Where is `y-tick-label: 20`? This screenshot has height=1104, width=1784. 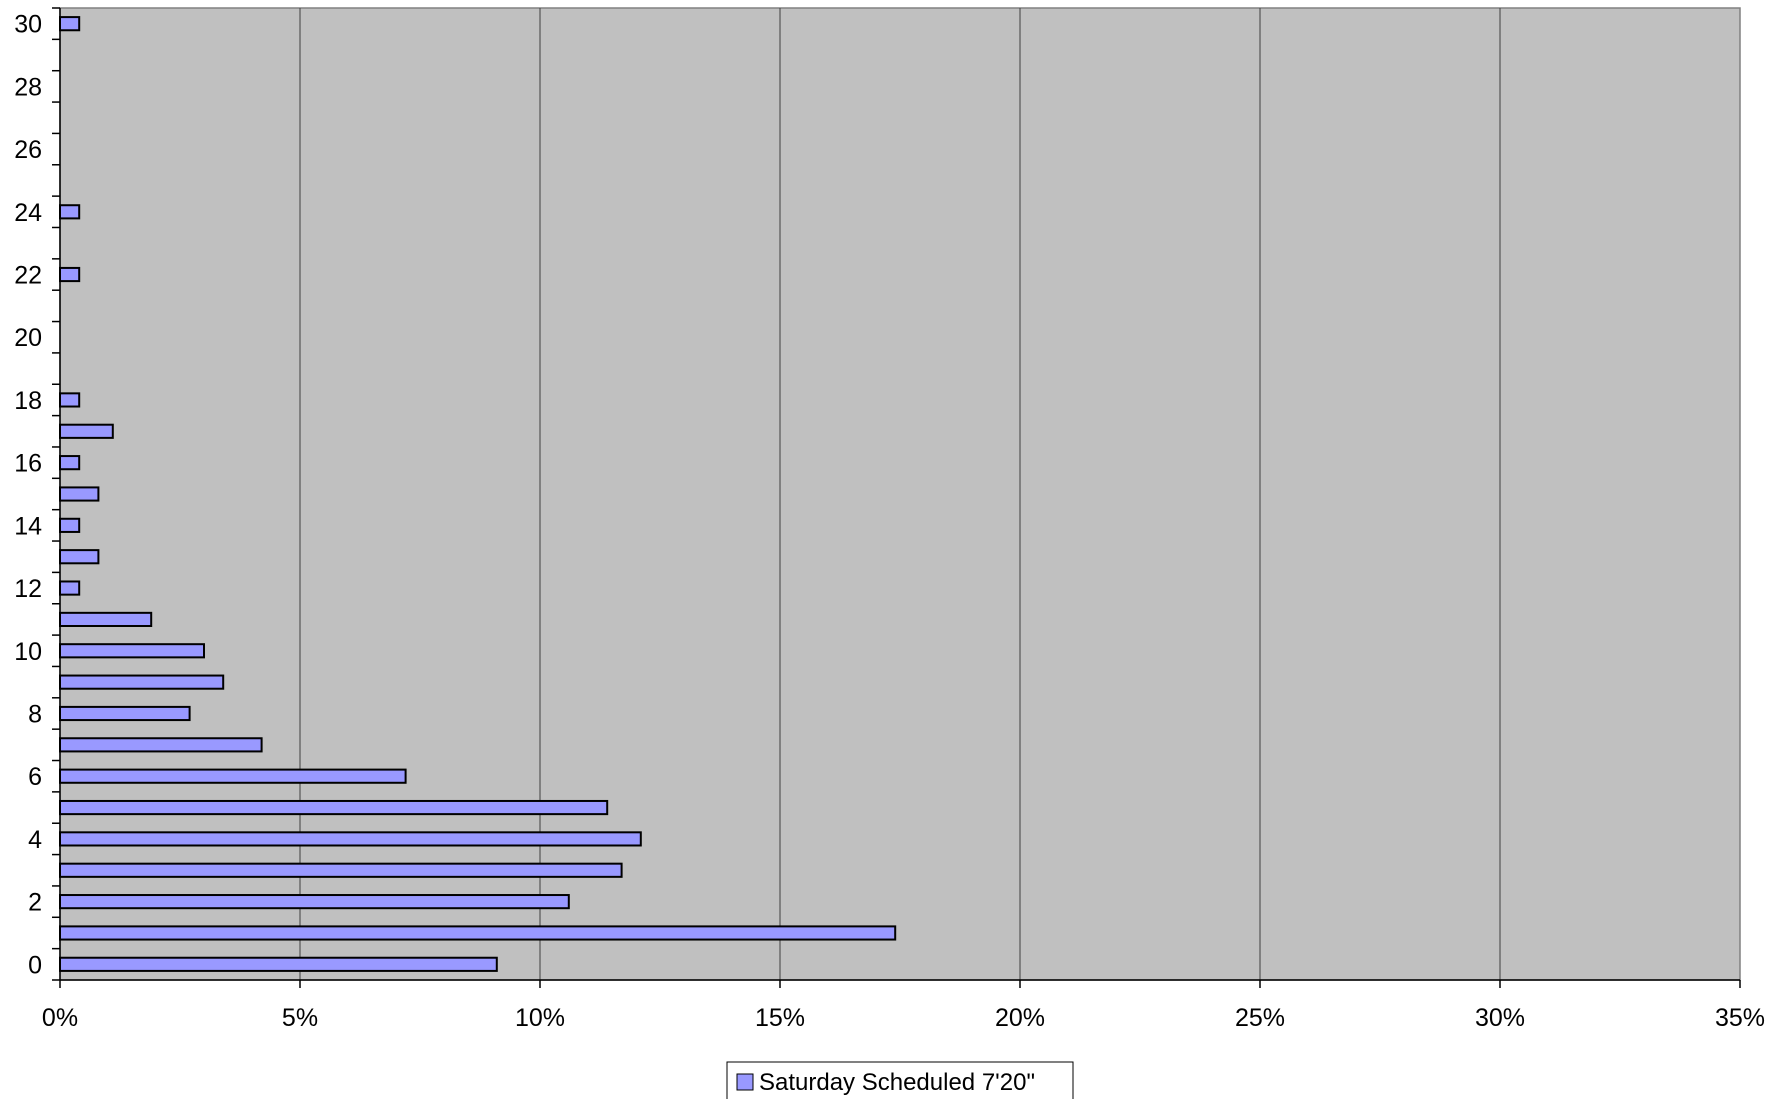
y-tick-label: 20 is located at coordinates (28, 338).